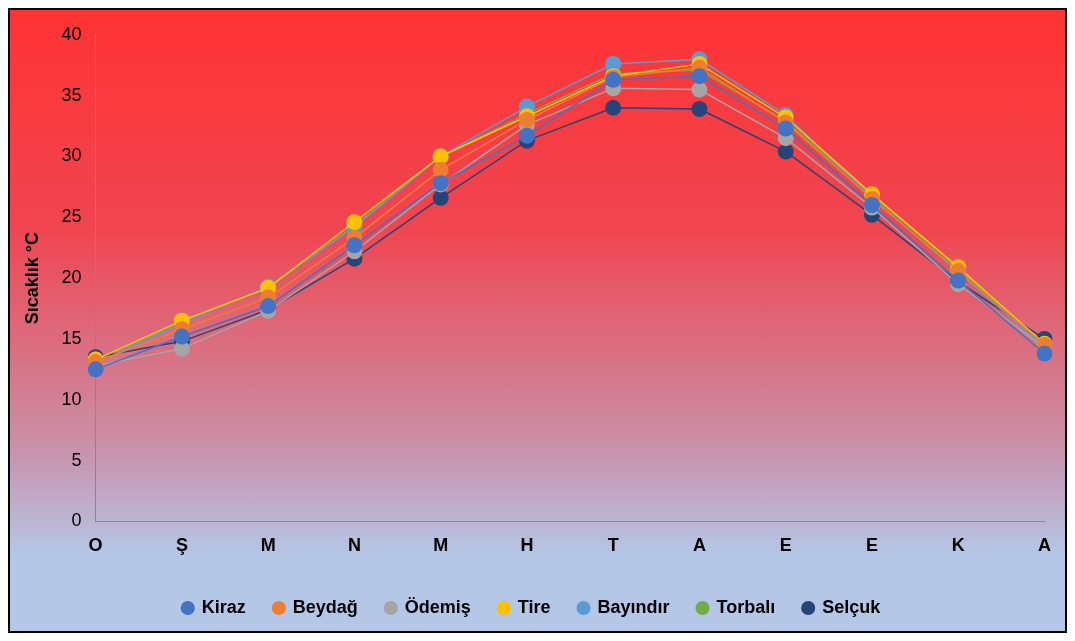 This screenshot has height=641, width=1075. Describe the element at coordinates (71, 398) in the screenshot. I see `y-tick-label: 10` at that location.